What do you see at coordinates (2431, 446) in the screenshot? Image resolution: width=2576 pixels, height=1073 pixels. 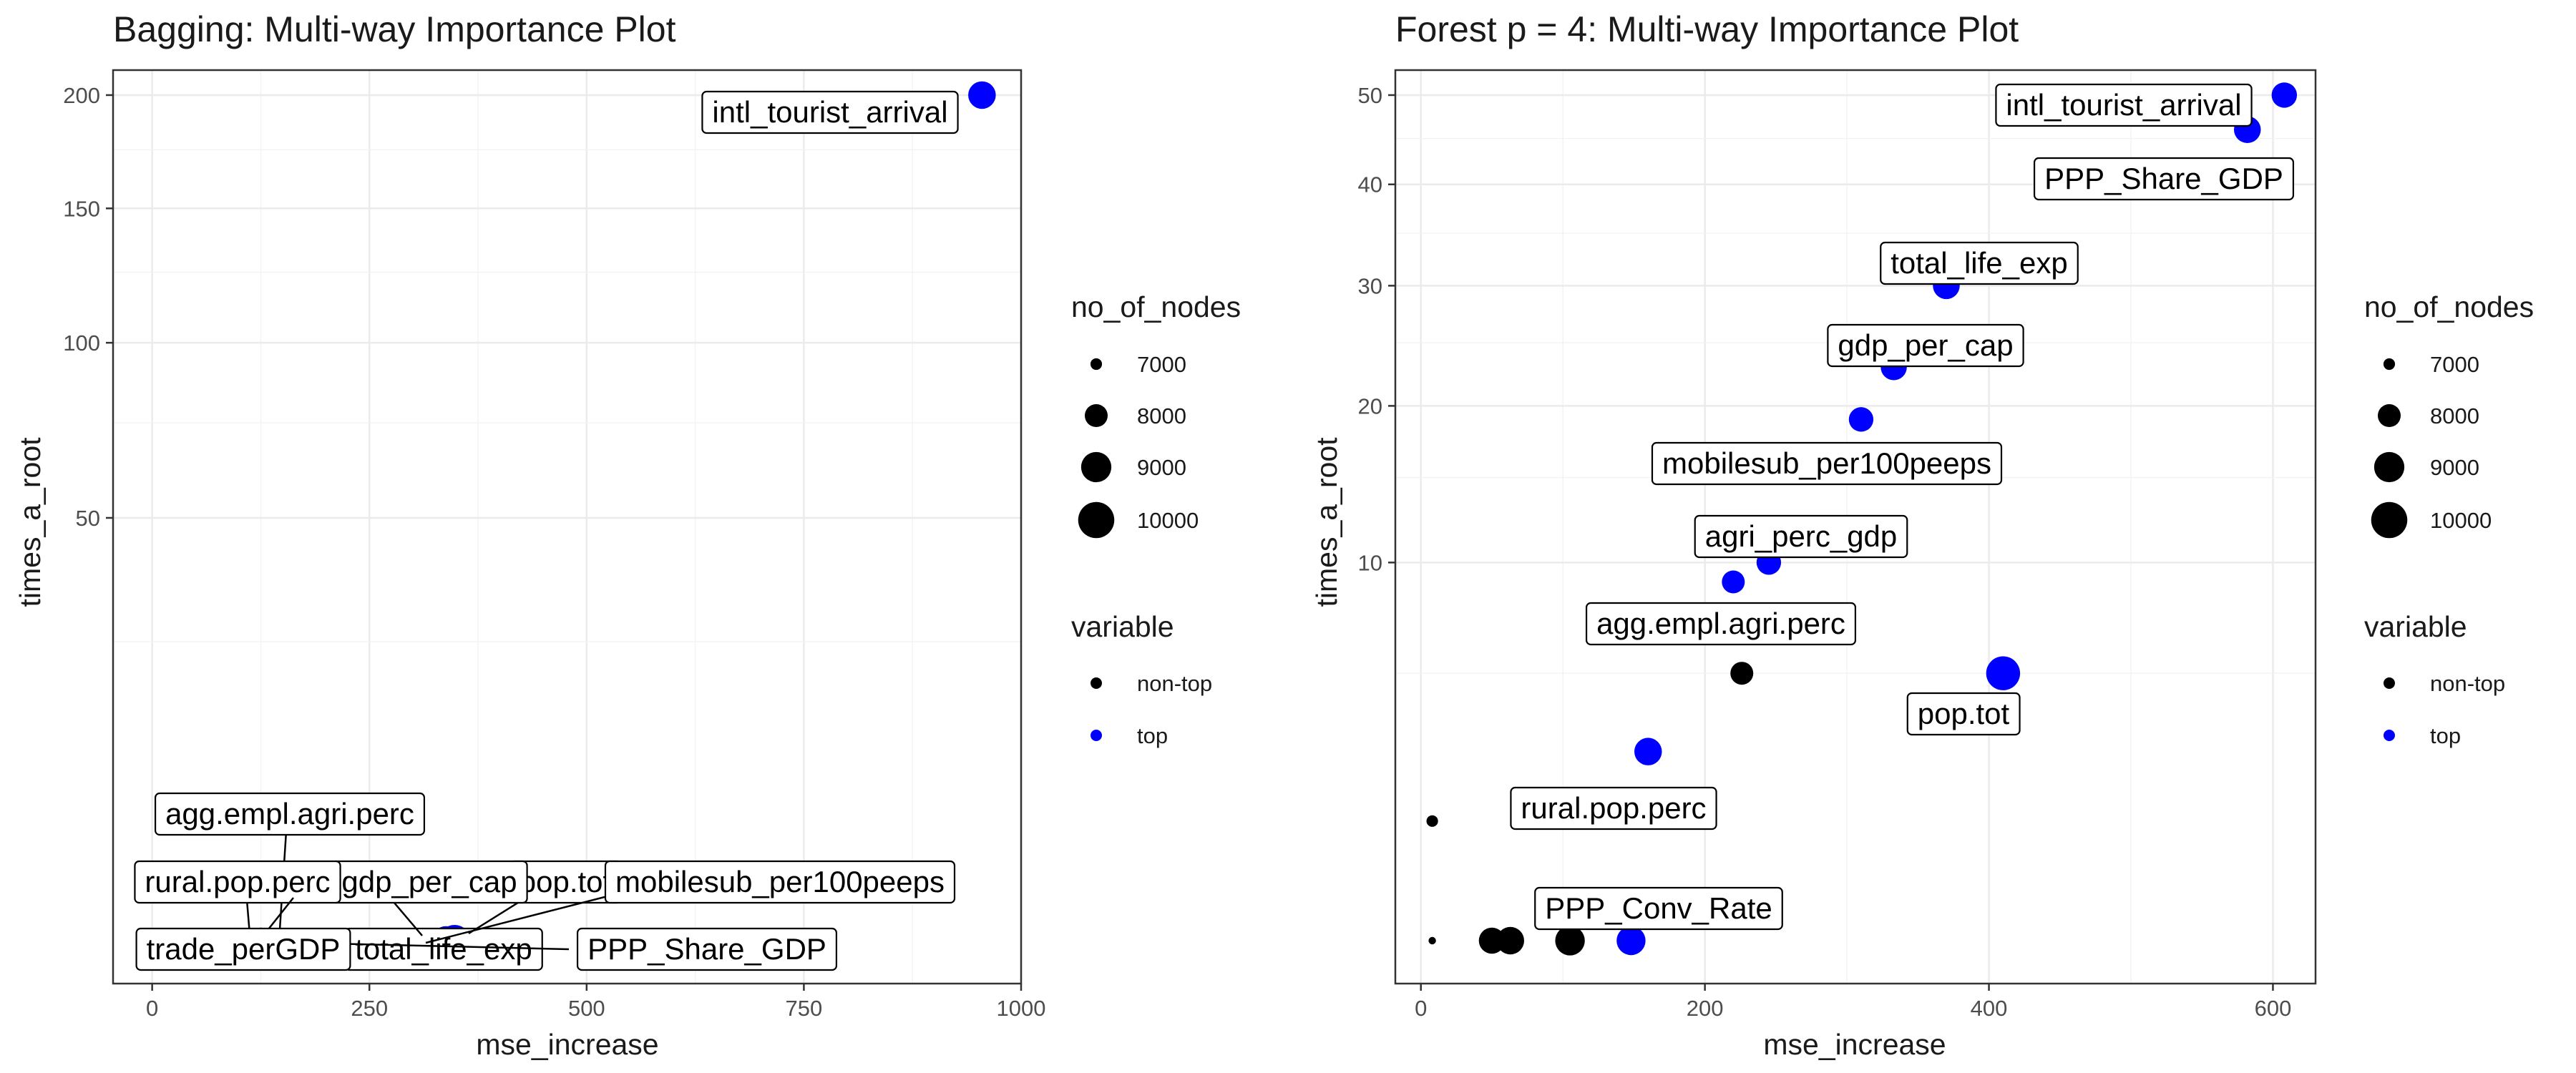 I see `size-legend-keys: 7000 8000 9000 10000` at bounding box center [2431, 446].